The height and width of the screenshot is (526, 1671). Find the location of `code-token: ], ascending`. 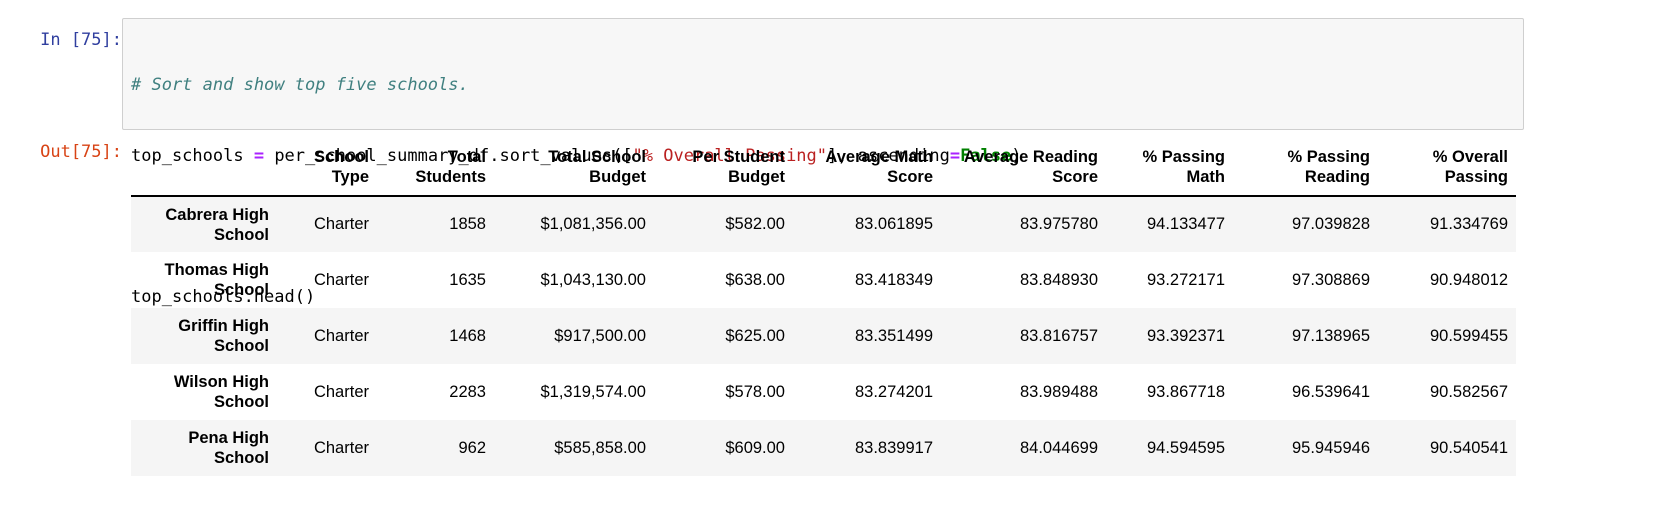

code-token: ], ascending is located at coordinates (888, 155).